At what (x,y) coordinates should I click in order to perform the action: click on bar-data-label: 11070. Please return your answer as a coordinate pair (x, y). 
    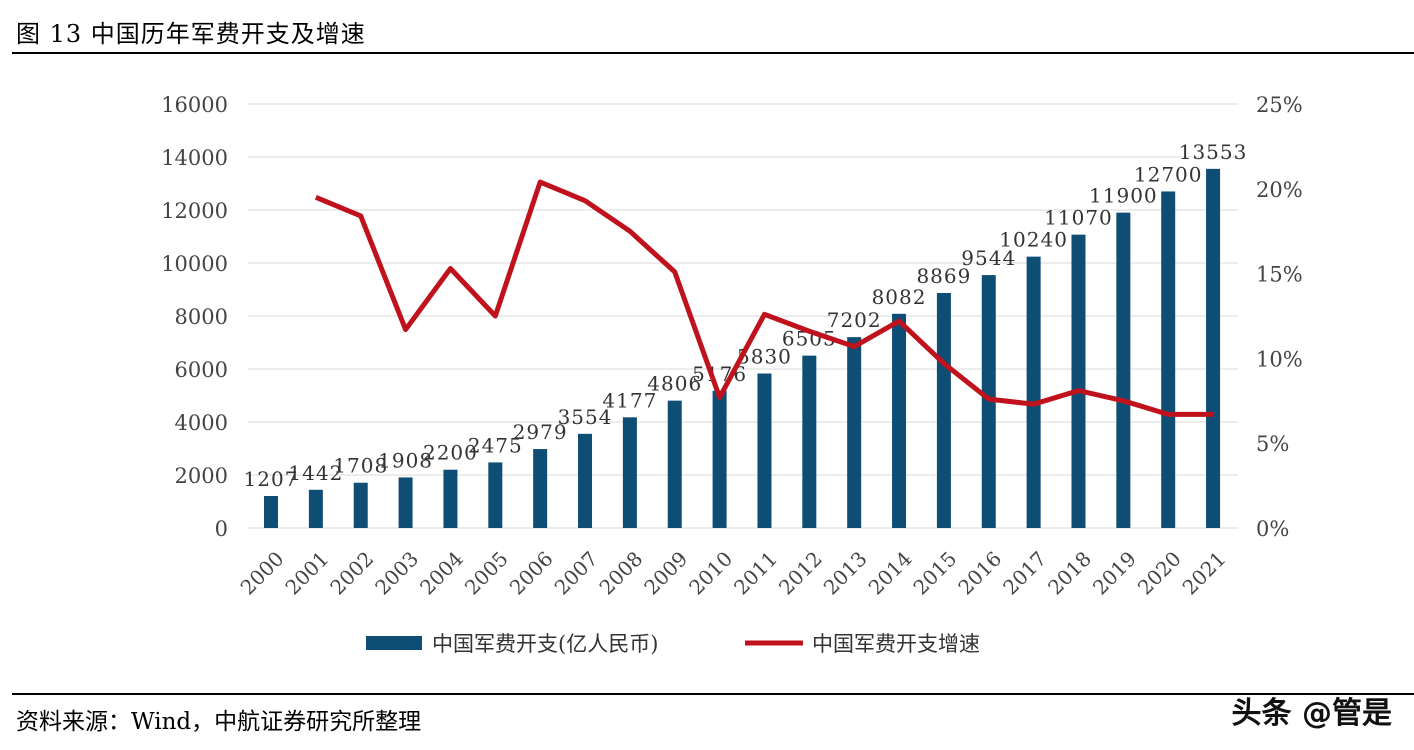
    Looking at the image, I should click on (1078, 218).